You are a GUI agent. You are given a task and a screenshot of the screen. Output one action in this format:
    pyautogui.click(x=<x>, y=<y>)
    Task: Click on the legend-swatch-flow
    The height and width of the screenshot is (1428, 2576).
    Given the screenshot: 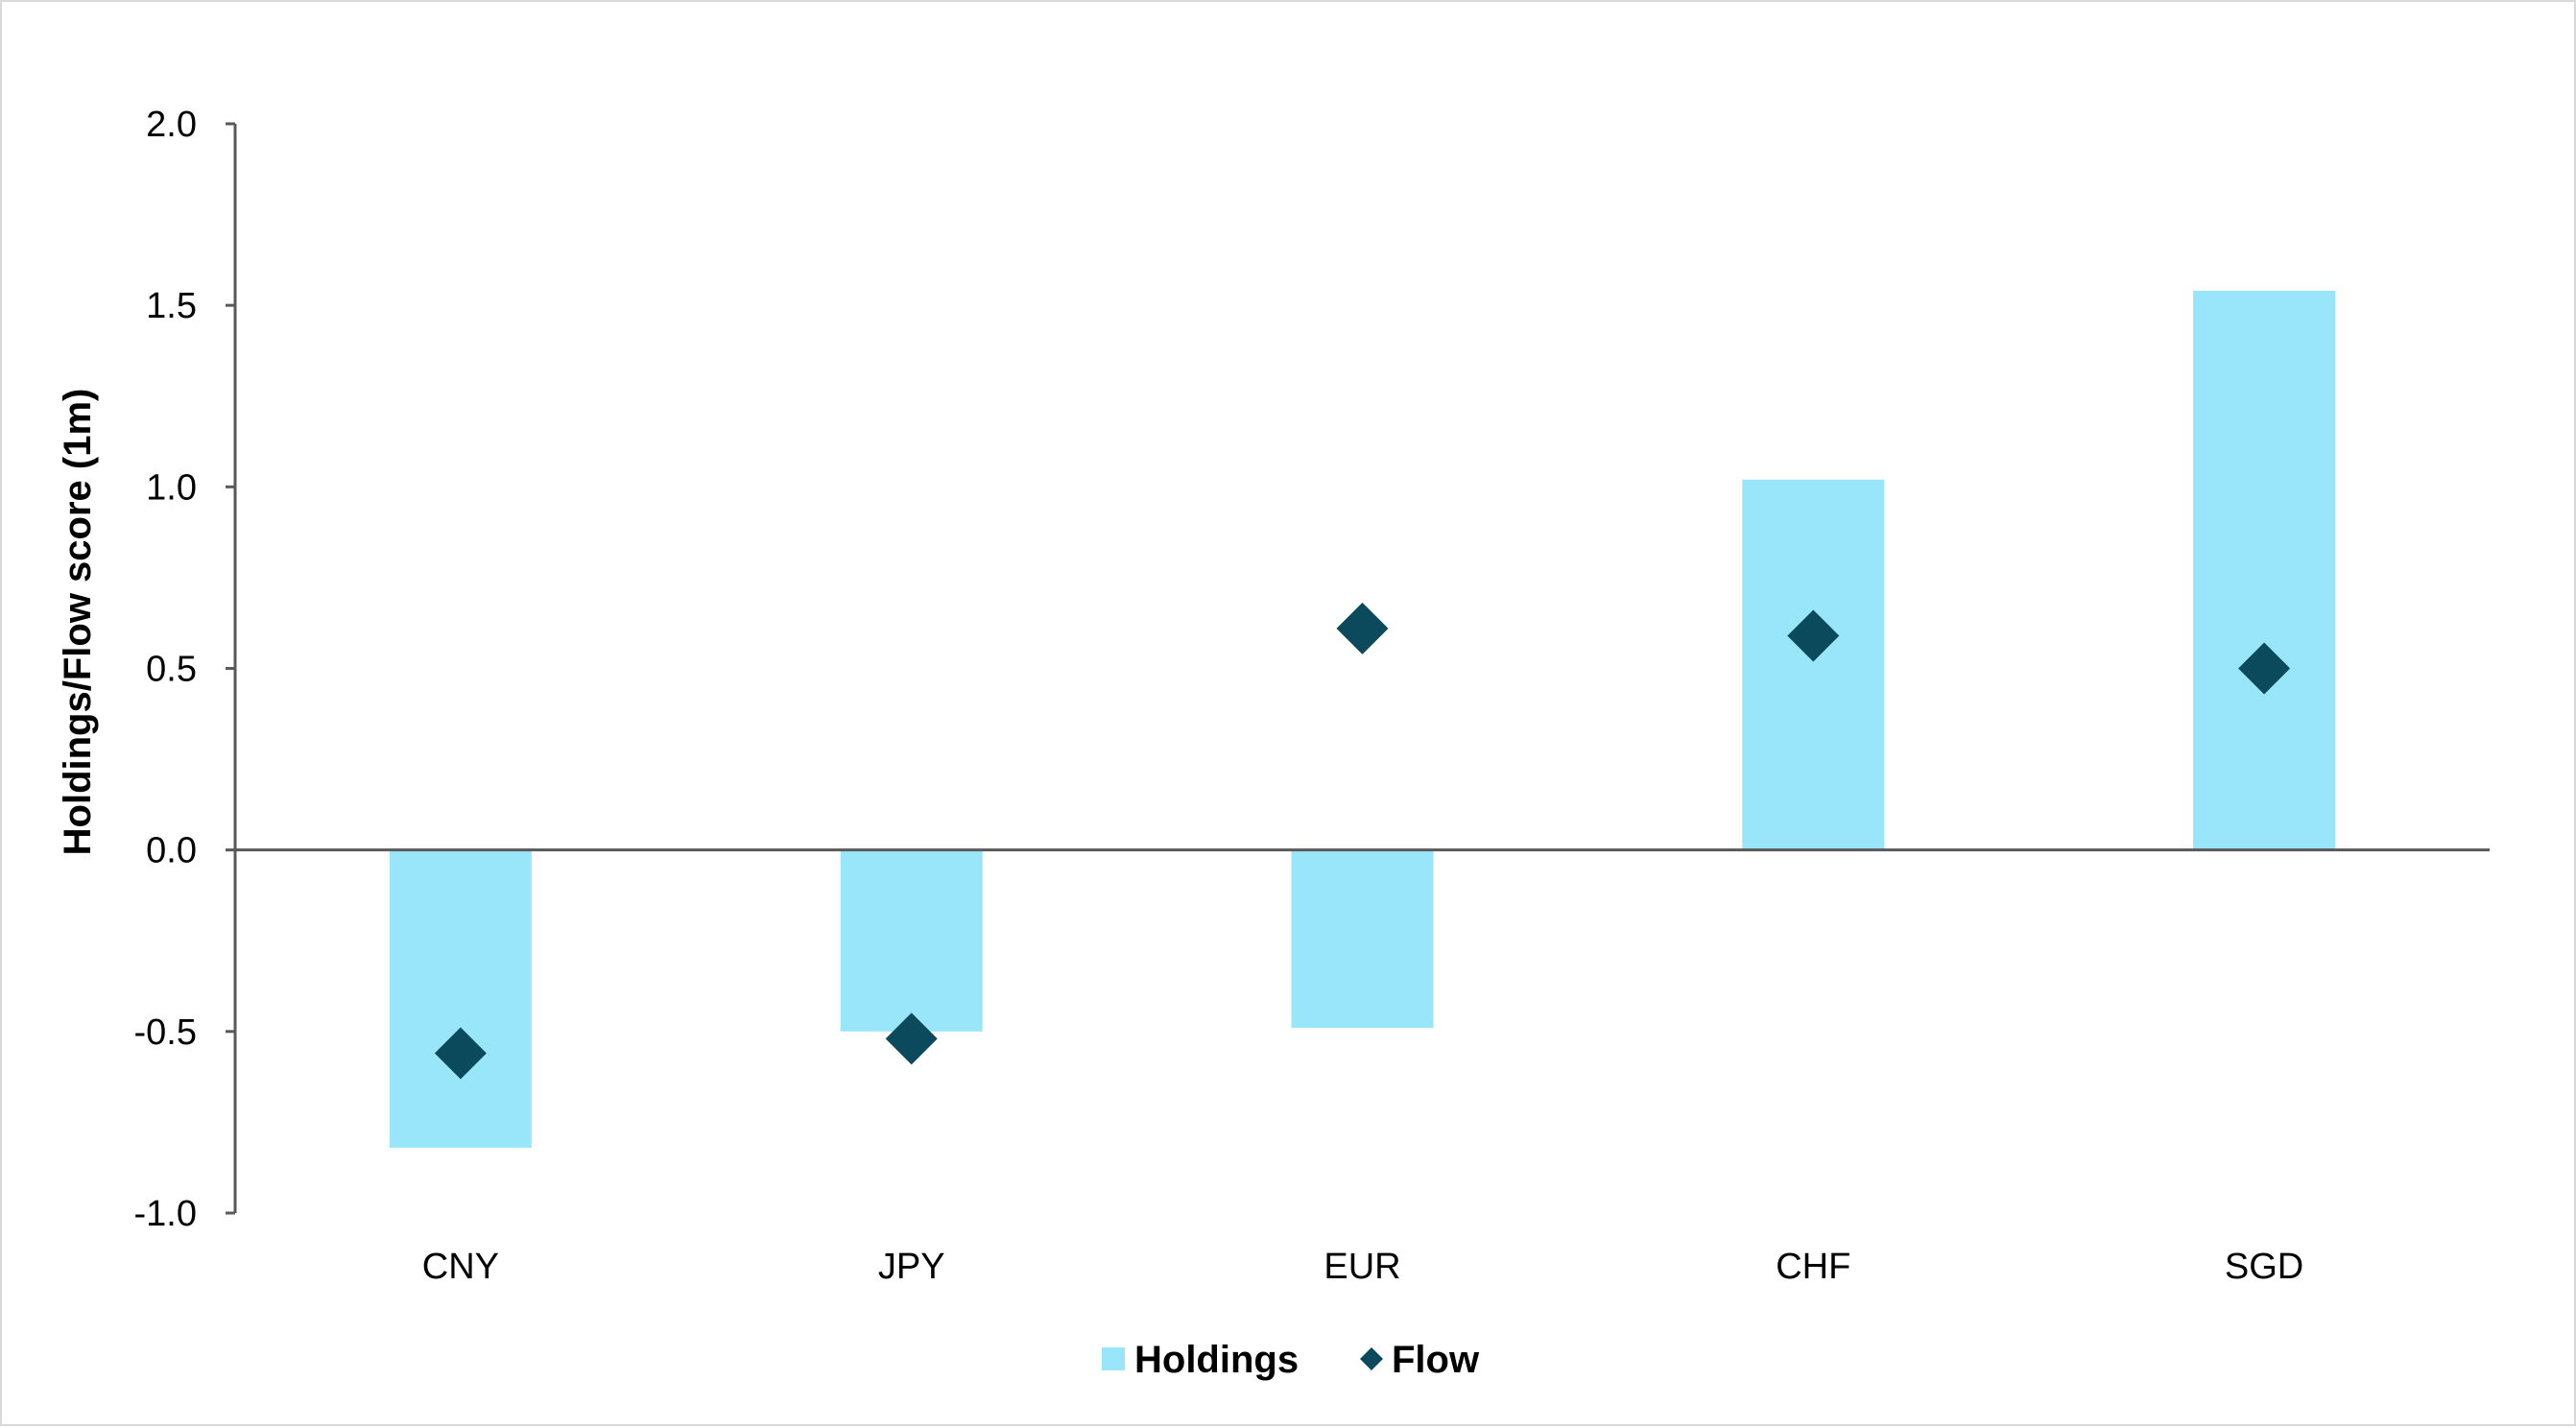 What is the action you would take?
    pyautogui.click(x=1371, y=1359)
    